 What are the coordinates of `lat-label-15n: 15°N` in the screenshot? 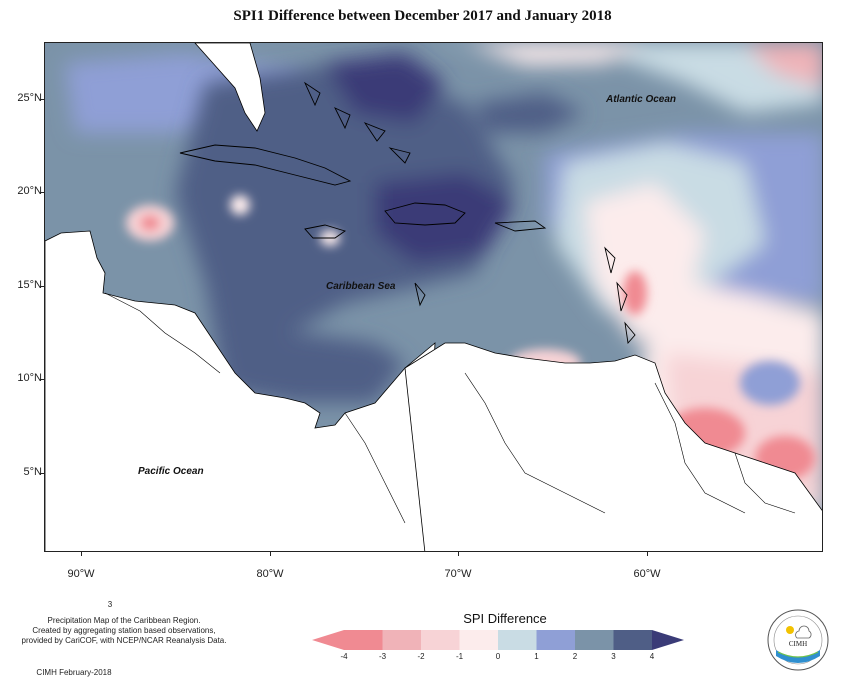 It's located at (29, 285).